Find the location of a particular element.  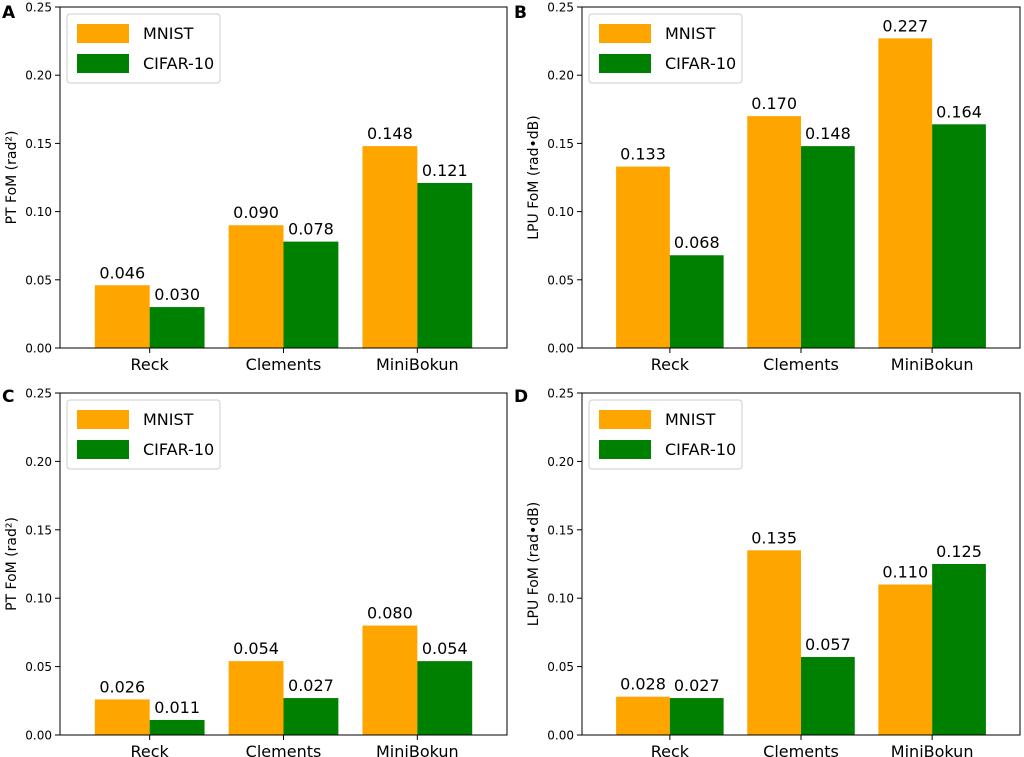

panel-letter: B is located at coordinates (520, 13).